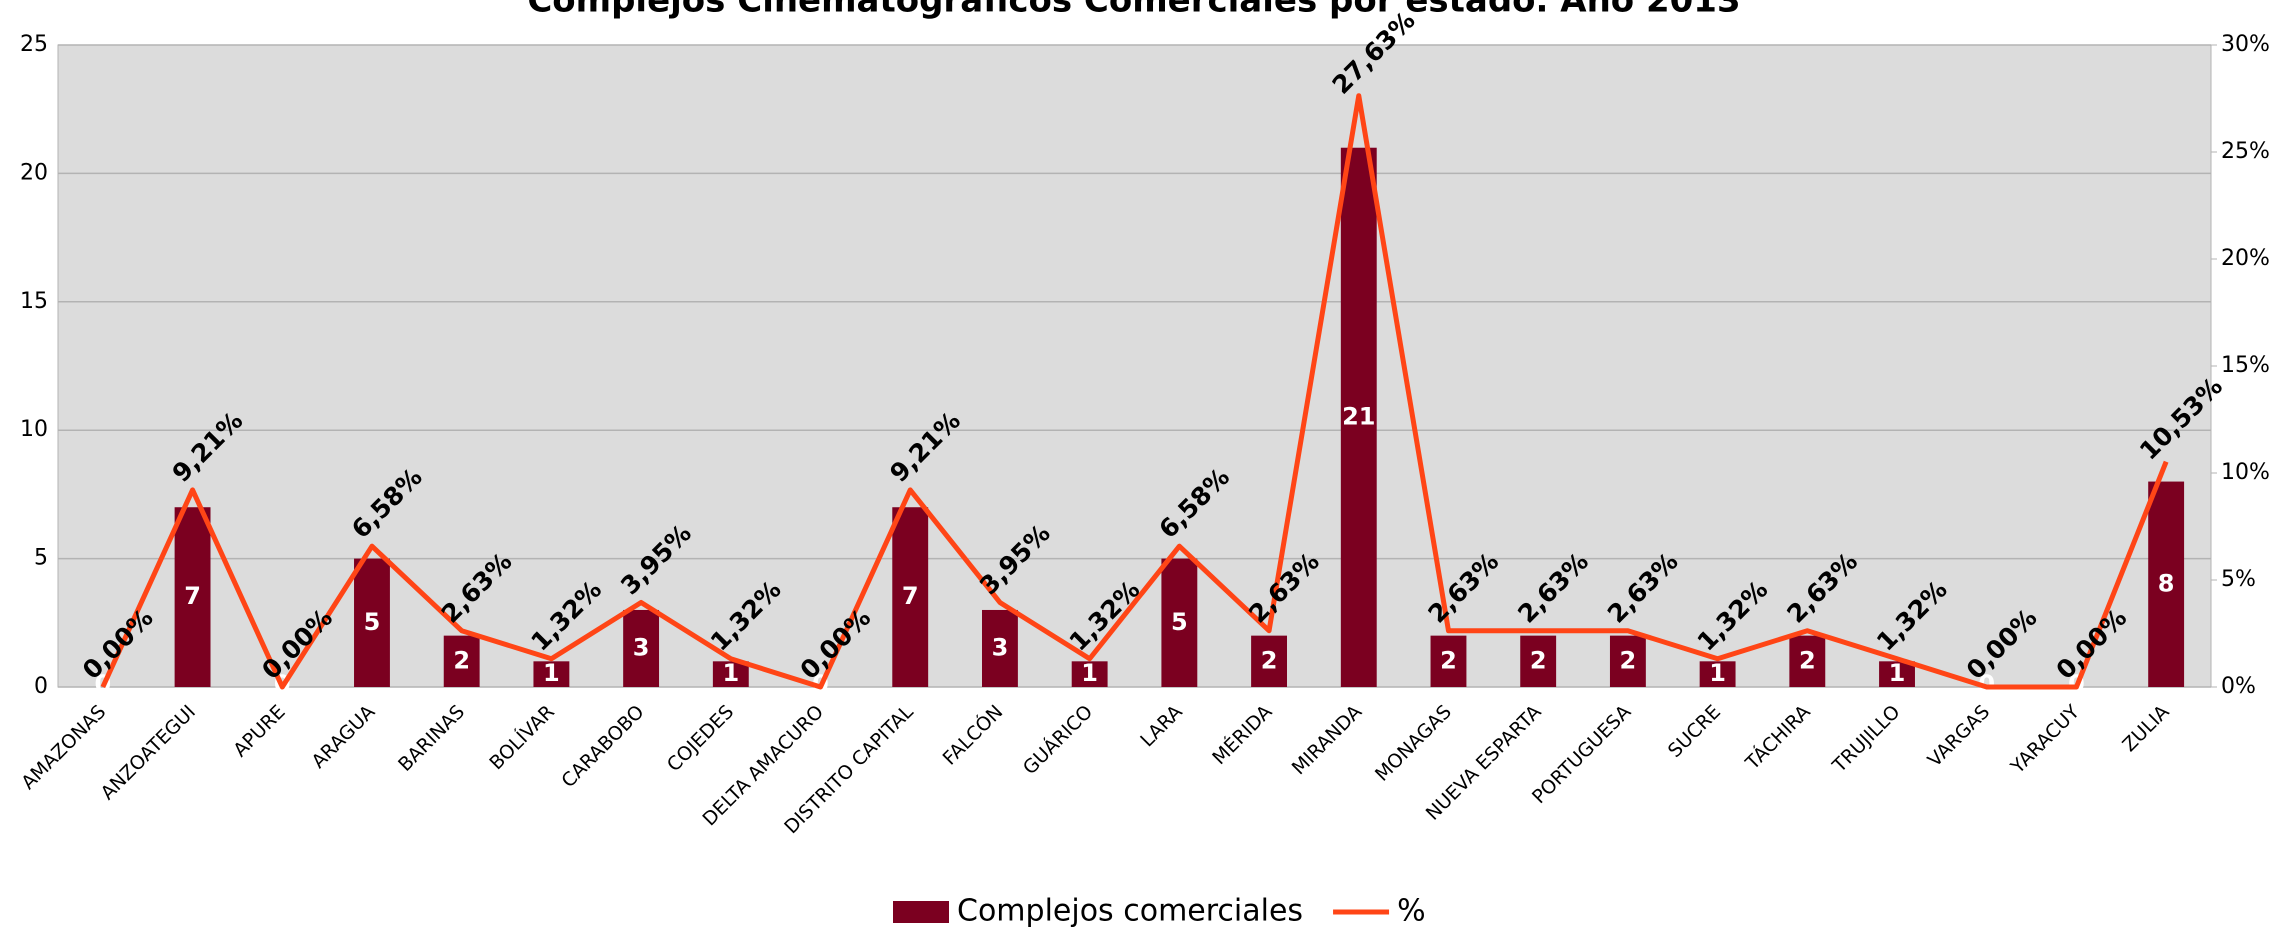 Image resolution: width=2269 pixels, height=927 pixels. Describe the element at coordinates (1161, 726) in the screenshot. I see `x-tick-label: LARA` at that location.